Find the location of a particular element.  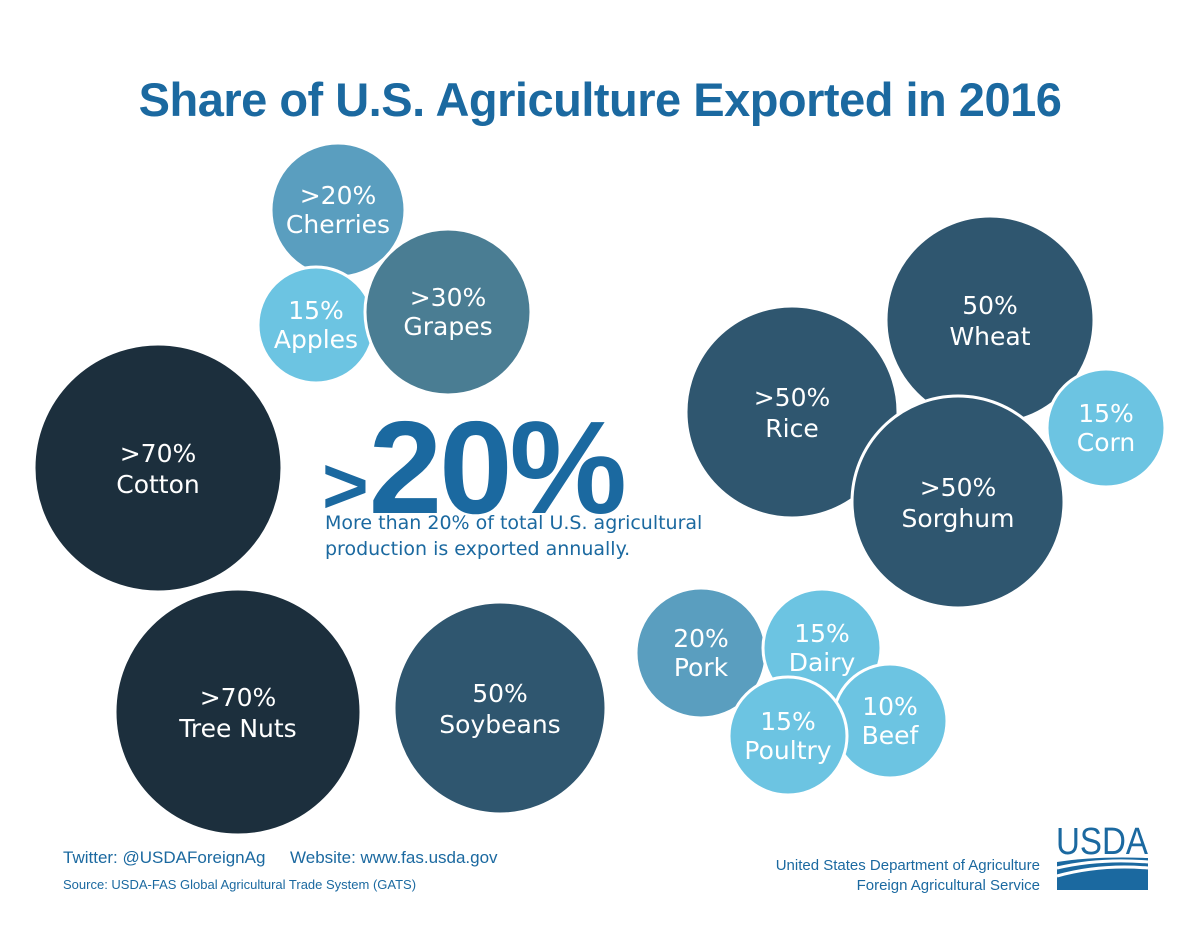

bubble-cherries: >20%Cherries is located at coordinates (338, 210).